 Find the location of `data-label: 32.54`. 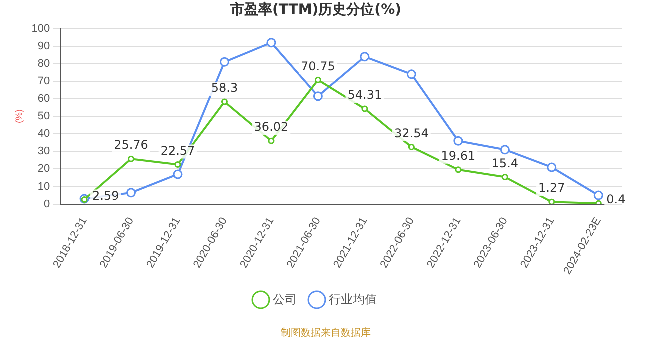

data-label: 32.54 is located at coordinates (411, 133).